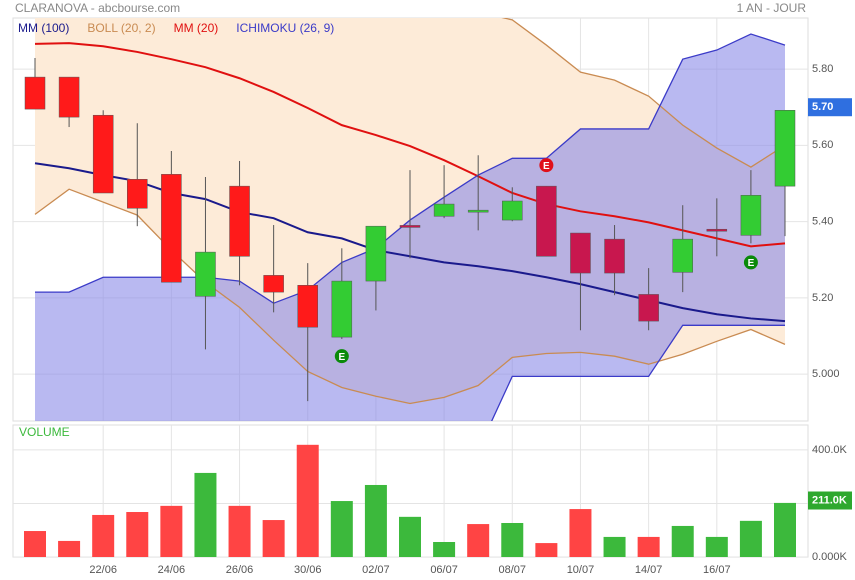  What do you see at coordinates (822, 298) in the screenshot?
I see `y-tick-label: 5.20` at bounding box center [822, 298].